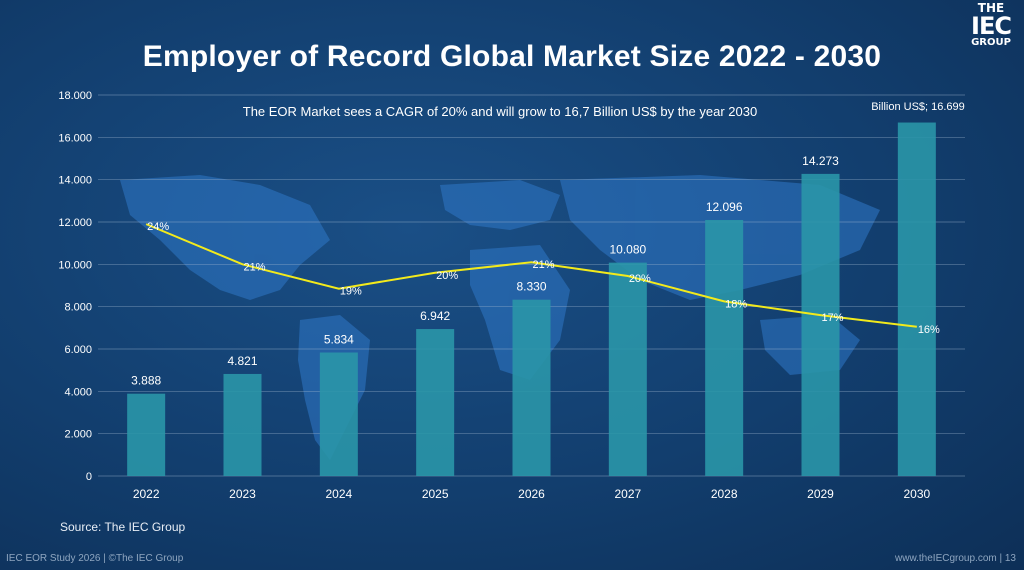  What do you see at coordinates (918, 107) in the screenshot?
I see `unit-note: Billion US$; 16.699` at bounding box center [918, 107].